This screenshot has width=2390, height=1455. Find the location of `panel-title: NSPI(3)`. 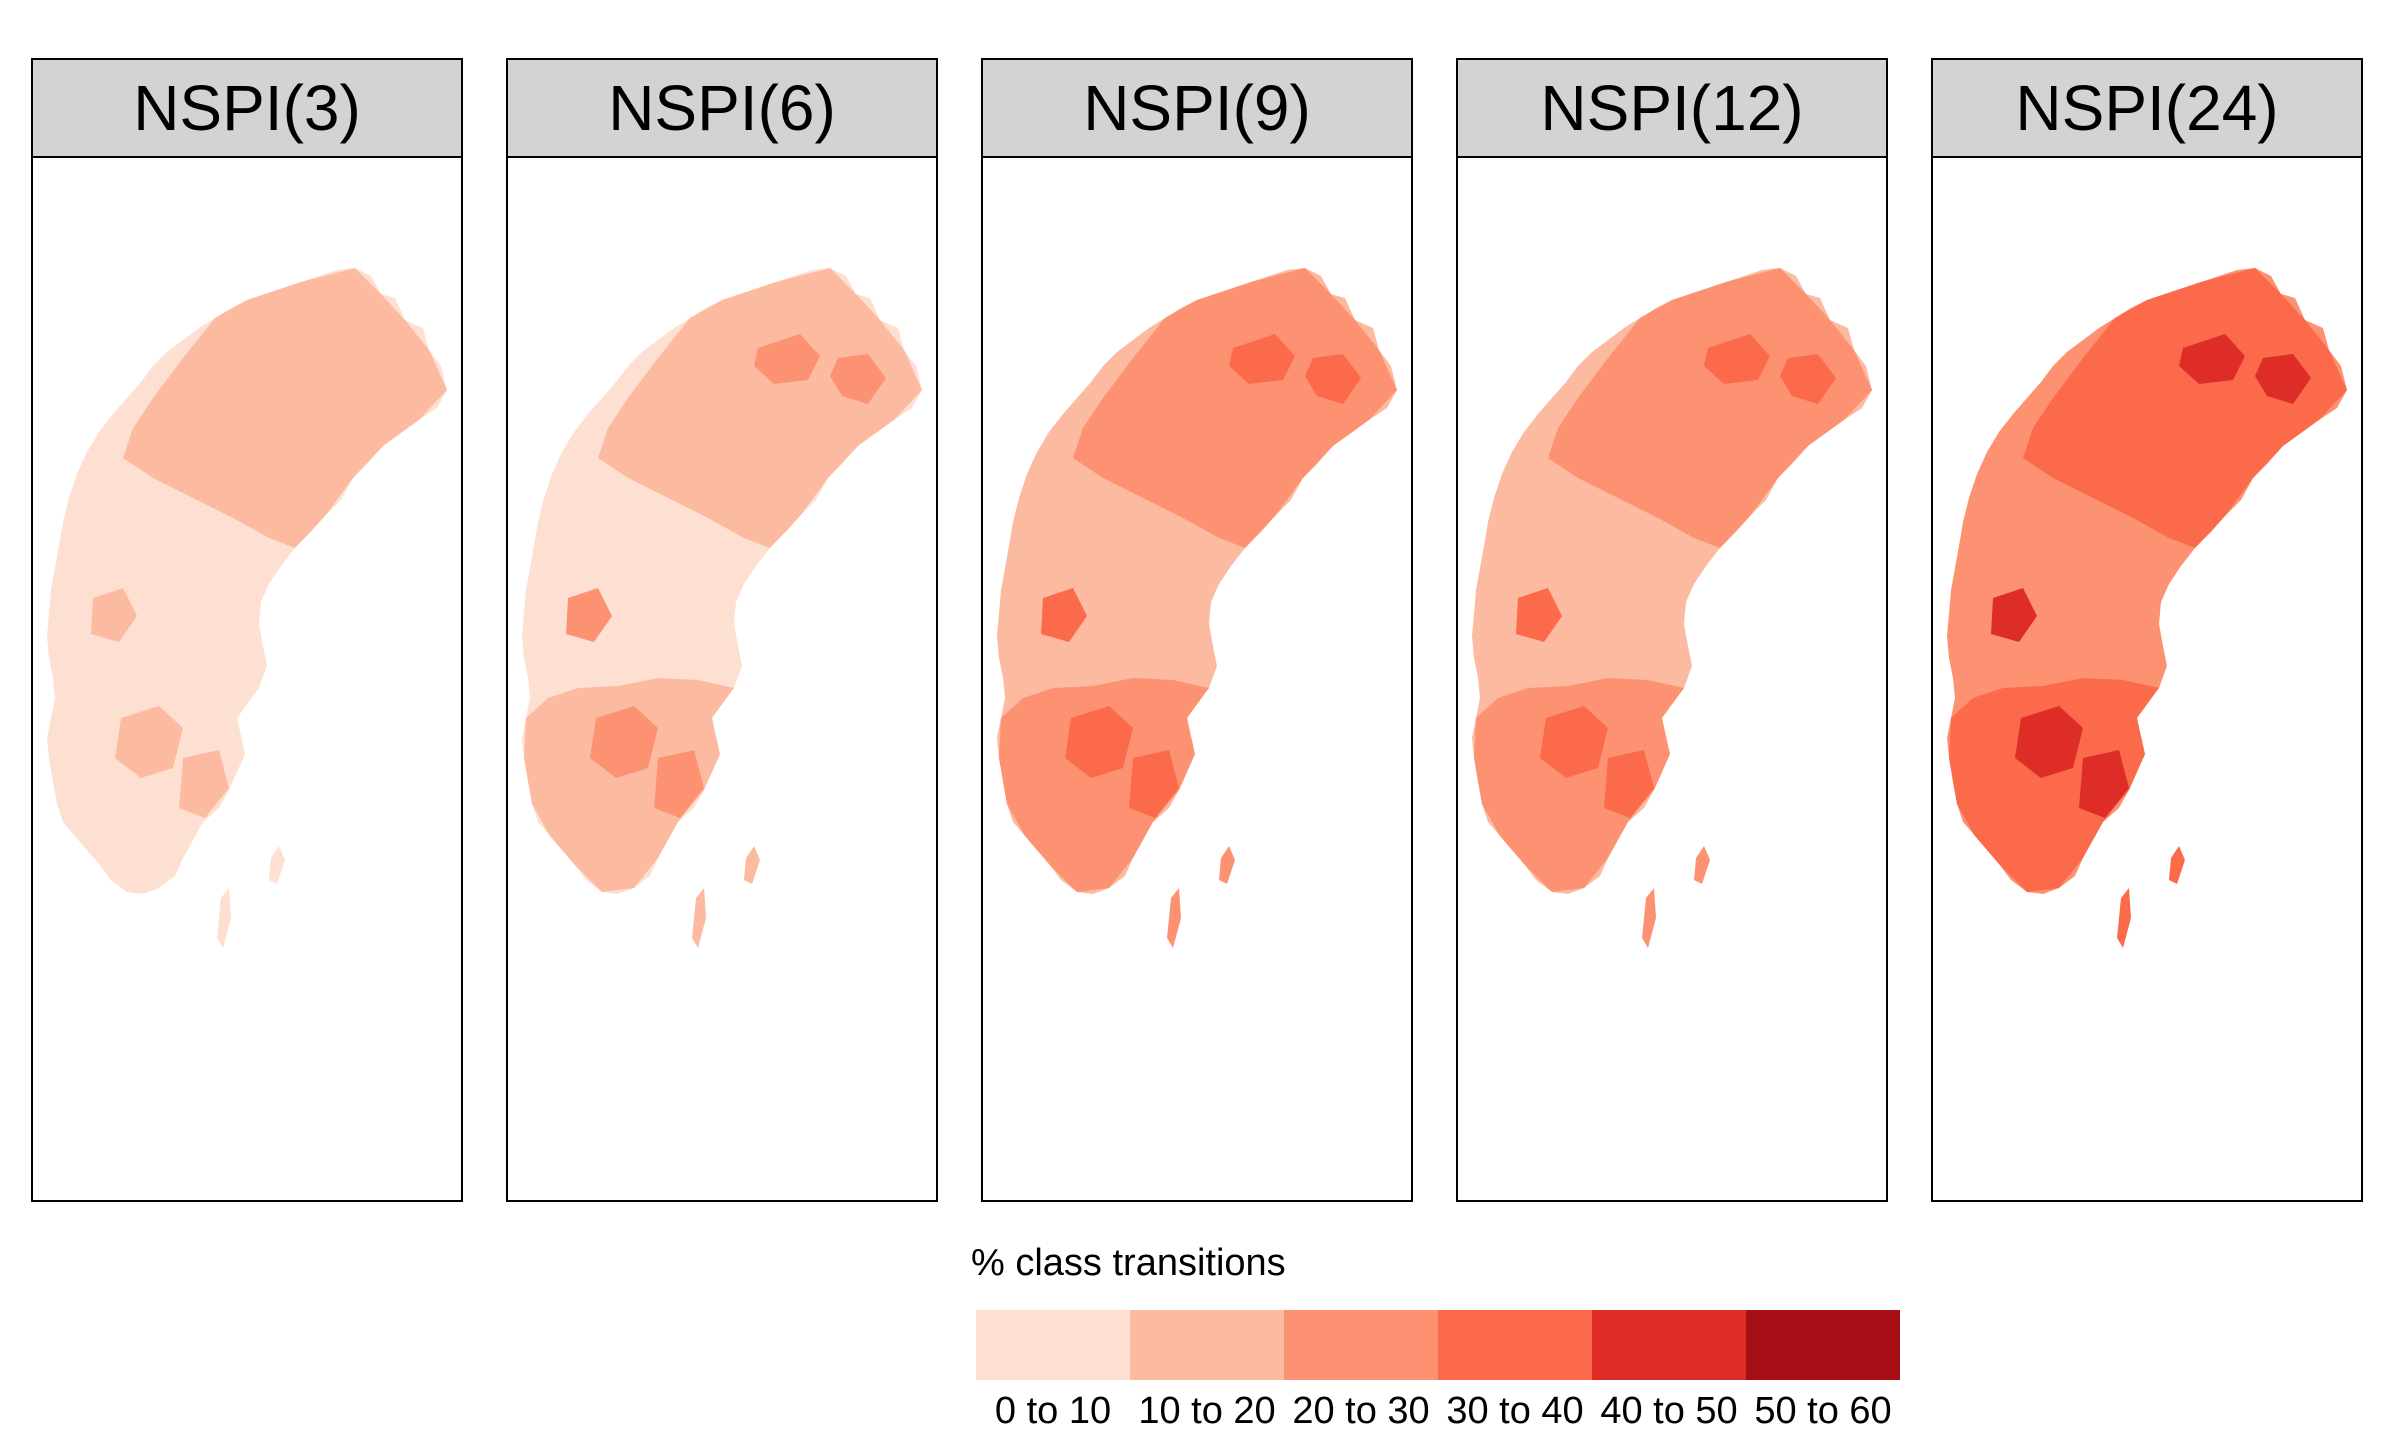

panel-title: NSPI(3) is located at coordinates (247, 108).